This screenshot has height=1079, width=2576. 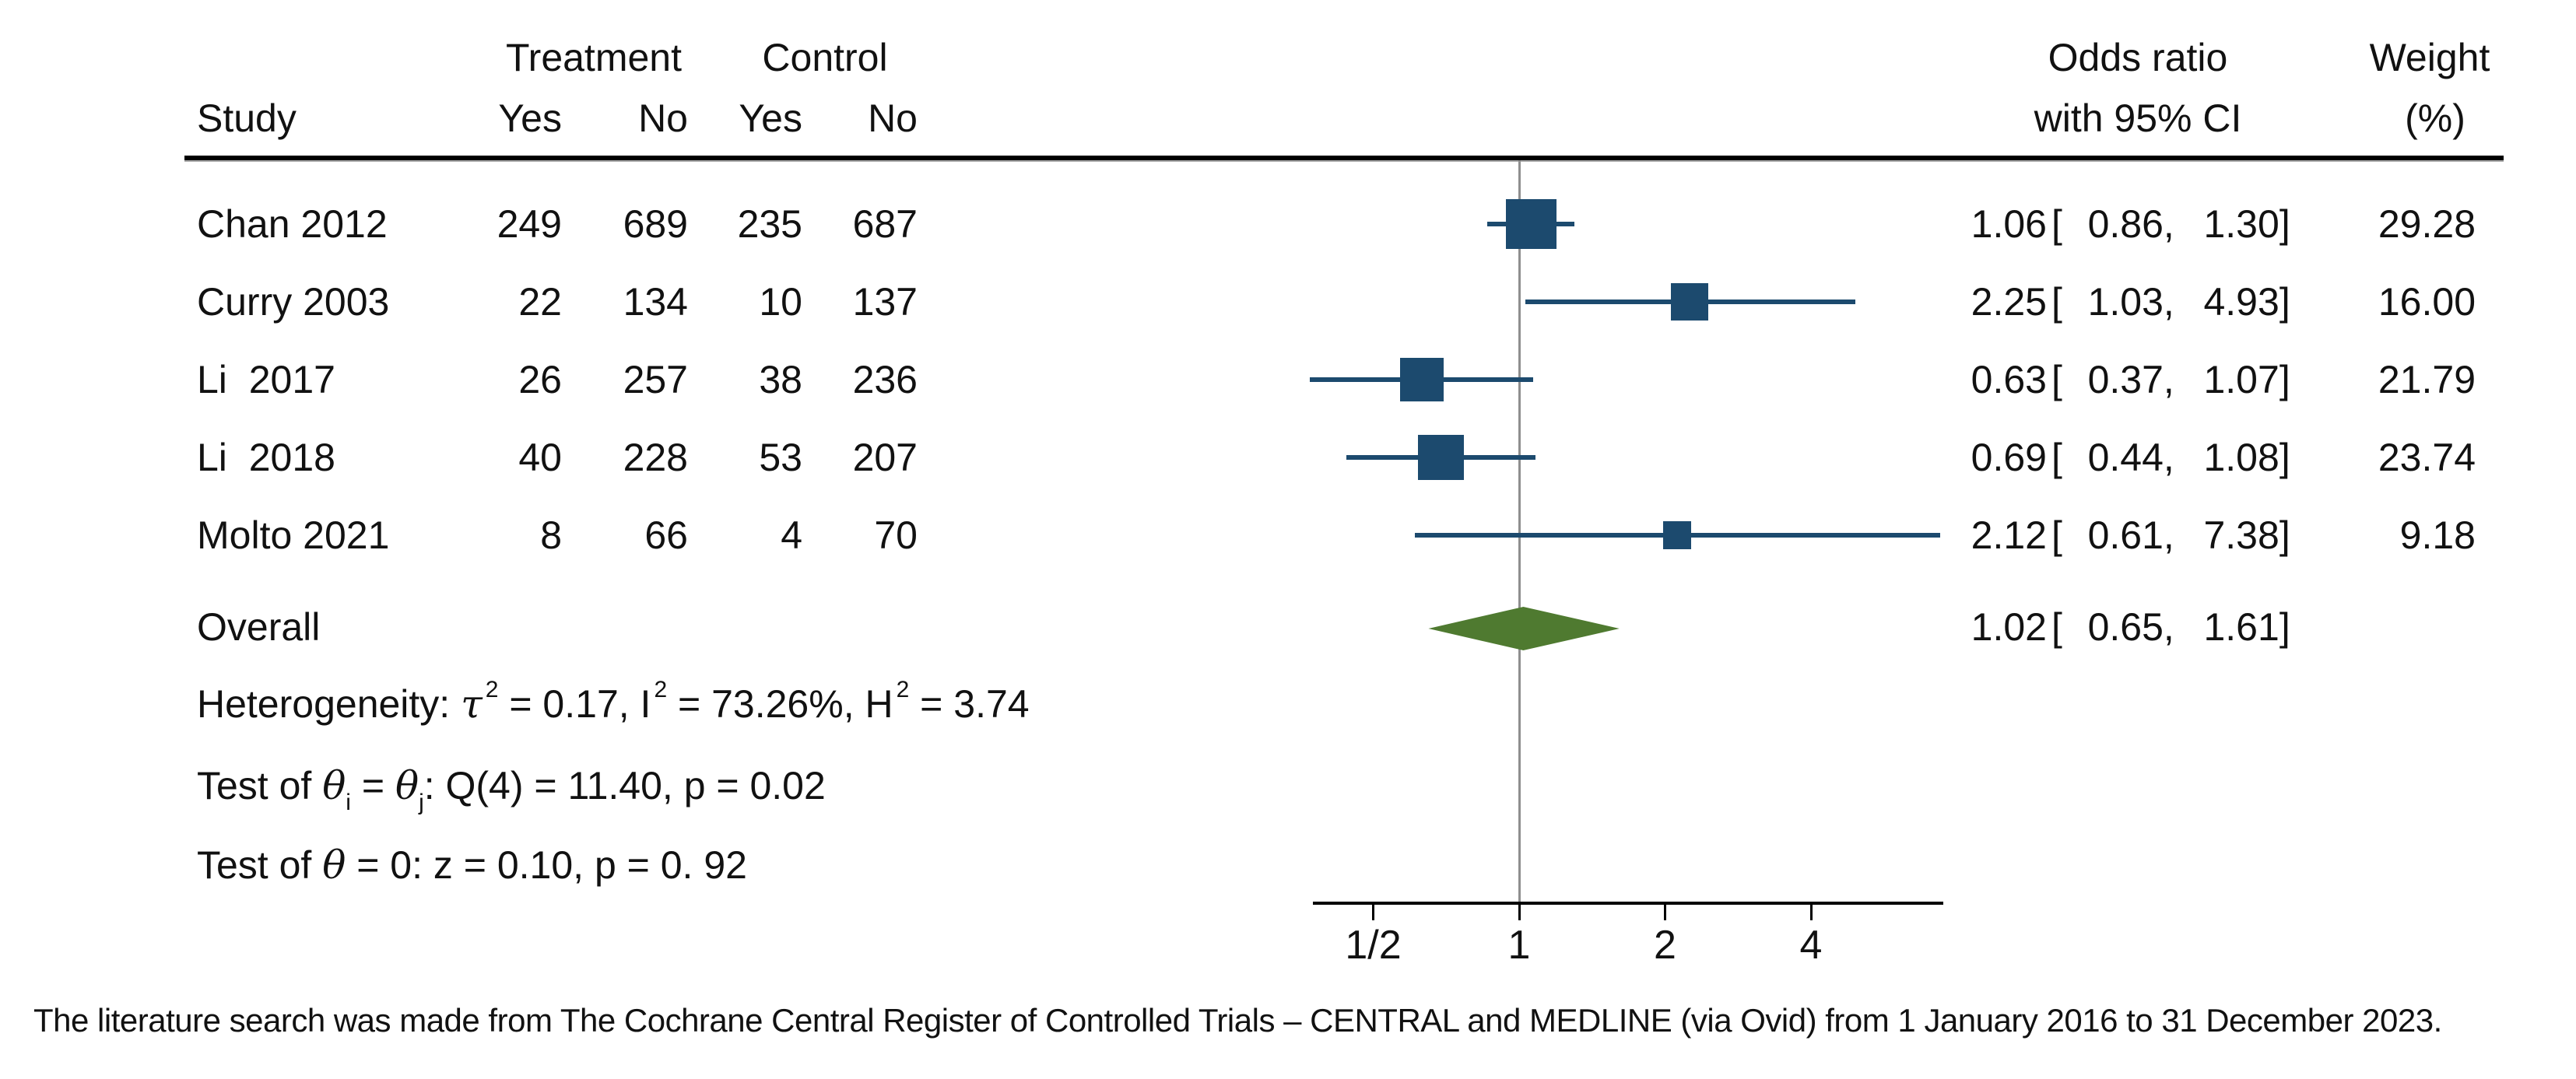 What do you see at coordinates (2126, 302) in the screenshot?
I see `ci-low: 1.03` at bounding box center [2126, 302].